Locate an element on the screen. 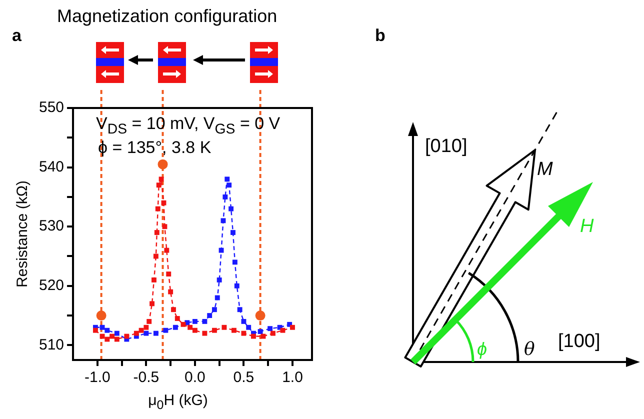 Image resolution: width=644 pixels, height=419 pixels. text: b is located at coordinates (380, 36).